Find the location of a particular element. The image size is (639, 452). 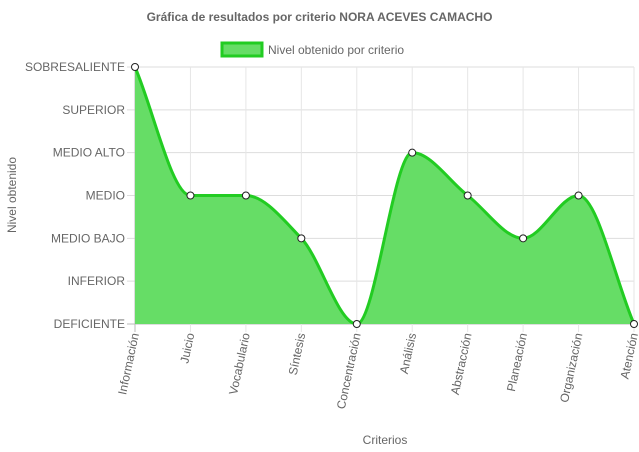

x-tick-label: Síntesis is located at coordinates (297, 354).